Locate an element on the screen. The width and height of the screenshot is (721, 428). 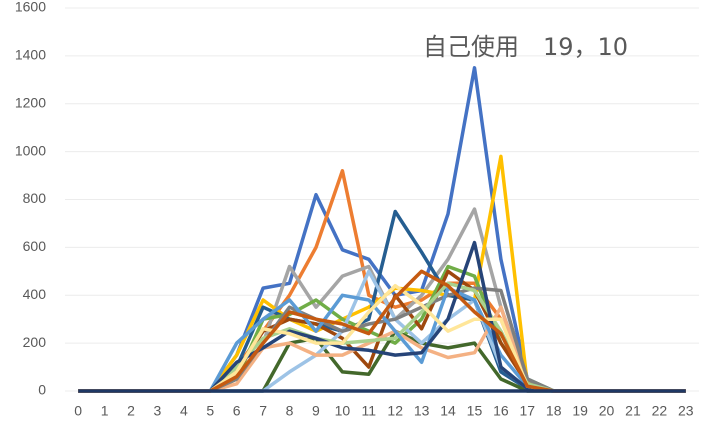
x-tick-label: 1 is located at coordinates (105, 411).